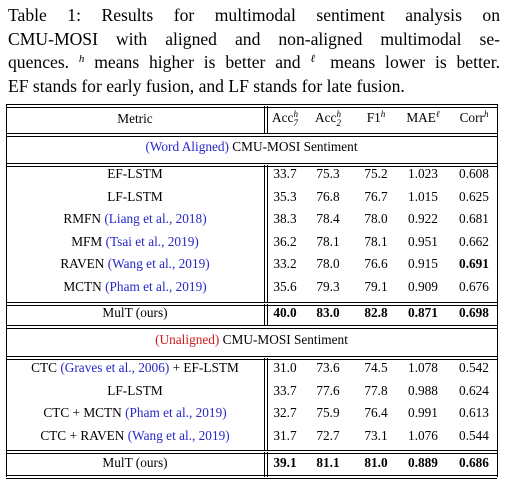 This screenshot has width=507, height=483. What do you see at coordinates (376, 196) in the screenshot?
I see `table-row-value: 76.7` at bounding box center [376, 196].